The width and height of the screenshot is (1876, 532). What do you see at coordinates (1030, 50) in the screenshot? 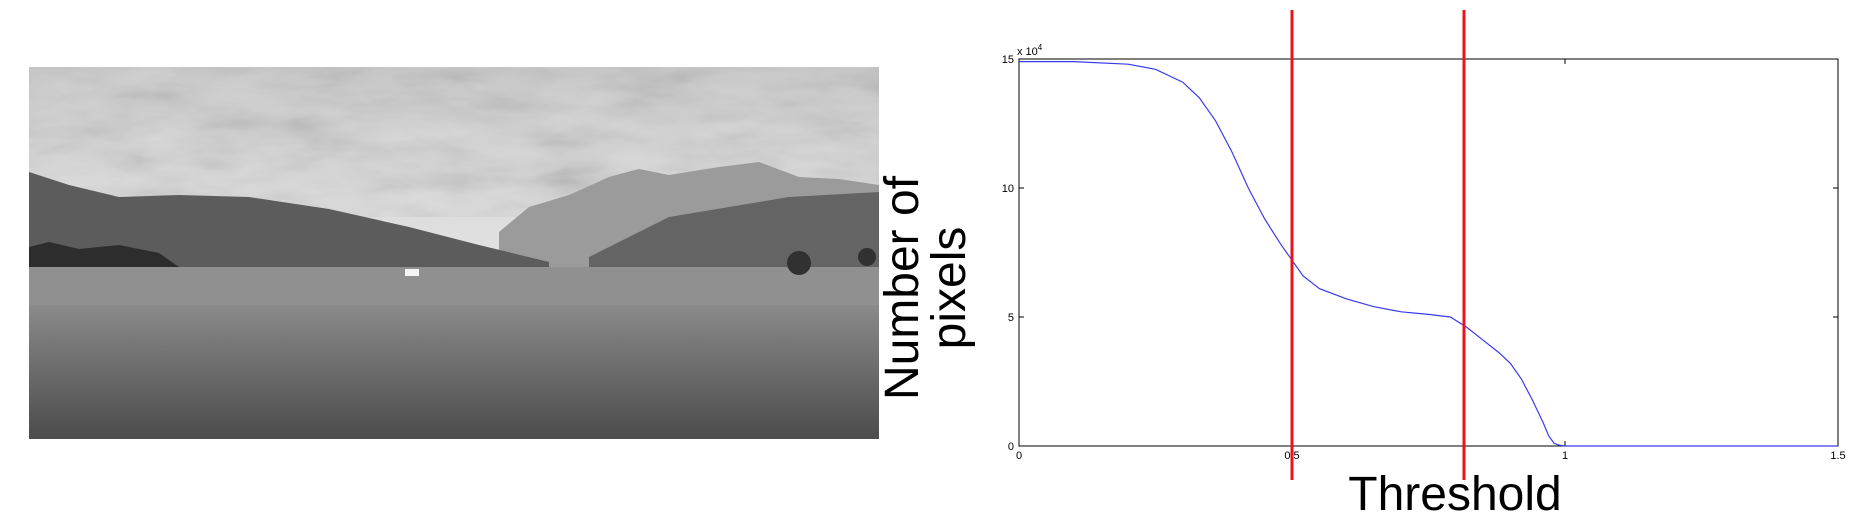
I see `y-multiplier: x 104` at bounding box center [1030, 50].